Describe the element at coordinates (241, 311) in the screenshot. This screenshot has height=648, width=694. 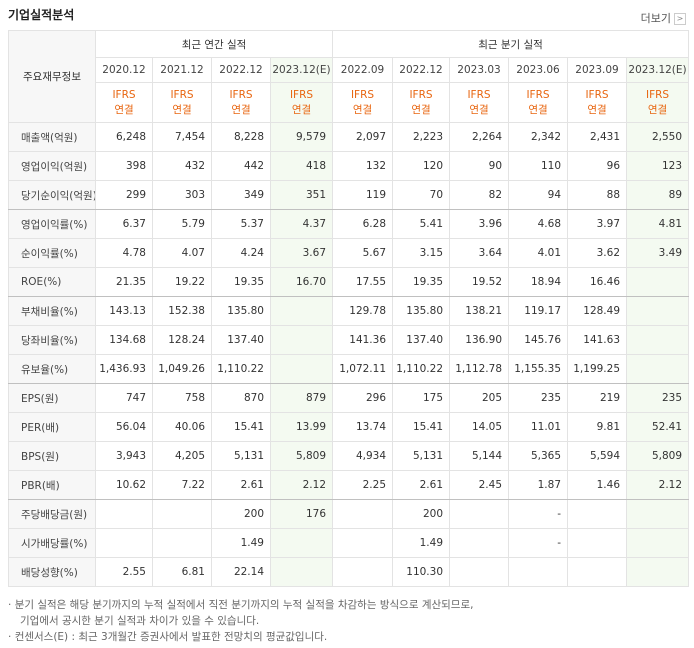
I see `cell: 135.80` at that location.